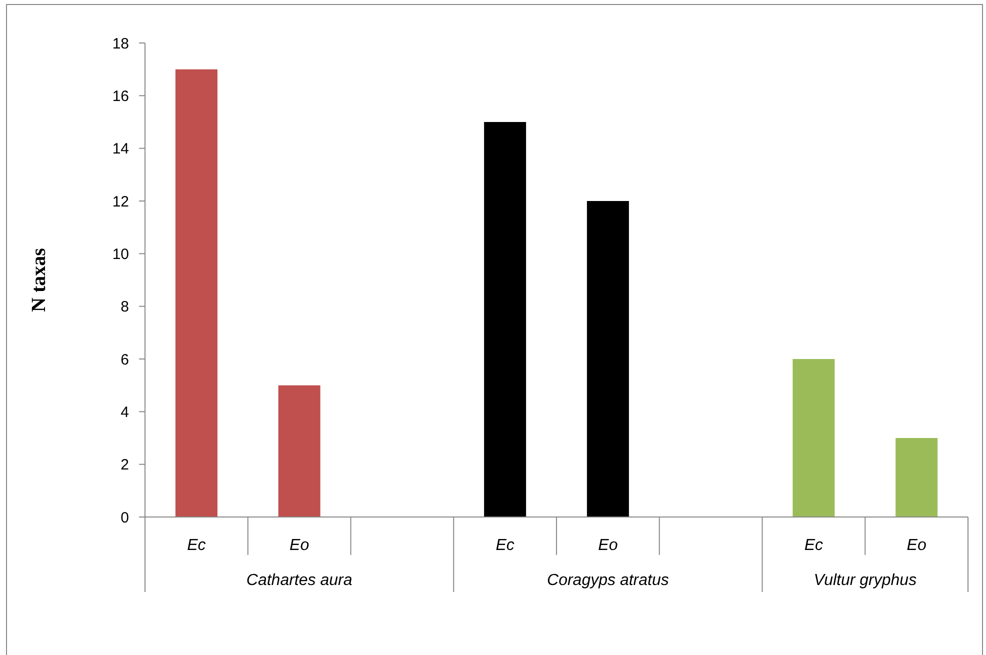 The height and width of the screenshot is (655, 986). Describe the element at coordinates (865, 580) in the screenshot. I see `text: Vultur gryphus` at that location.